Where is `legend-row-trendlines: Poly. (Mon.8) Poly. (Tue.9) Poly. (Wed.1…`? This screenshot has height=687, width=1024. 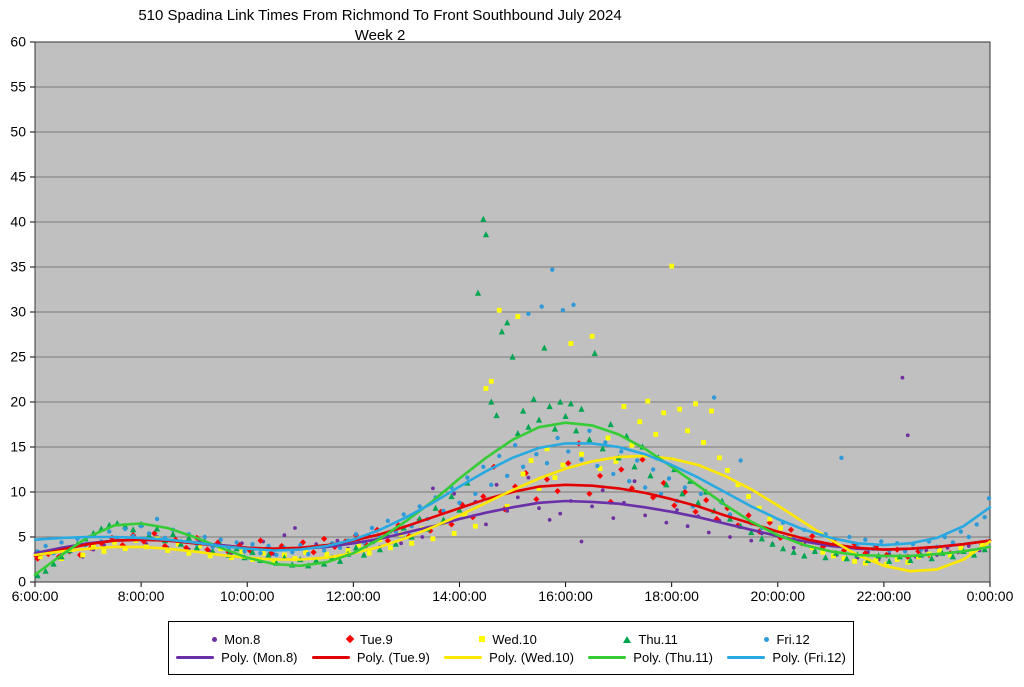
legend-row-trendlines: Poly. (Mon.8) Poly. (Tue.9) Poly. (Wed.1… is located at coordinates (511, 657).